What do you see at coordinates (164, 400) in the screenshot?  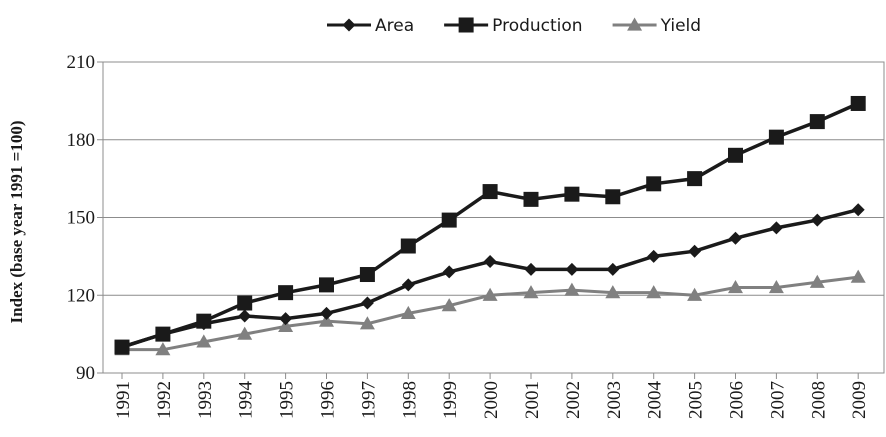 I see `x-tick-label: 1992` at bounding box center [164, 400].